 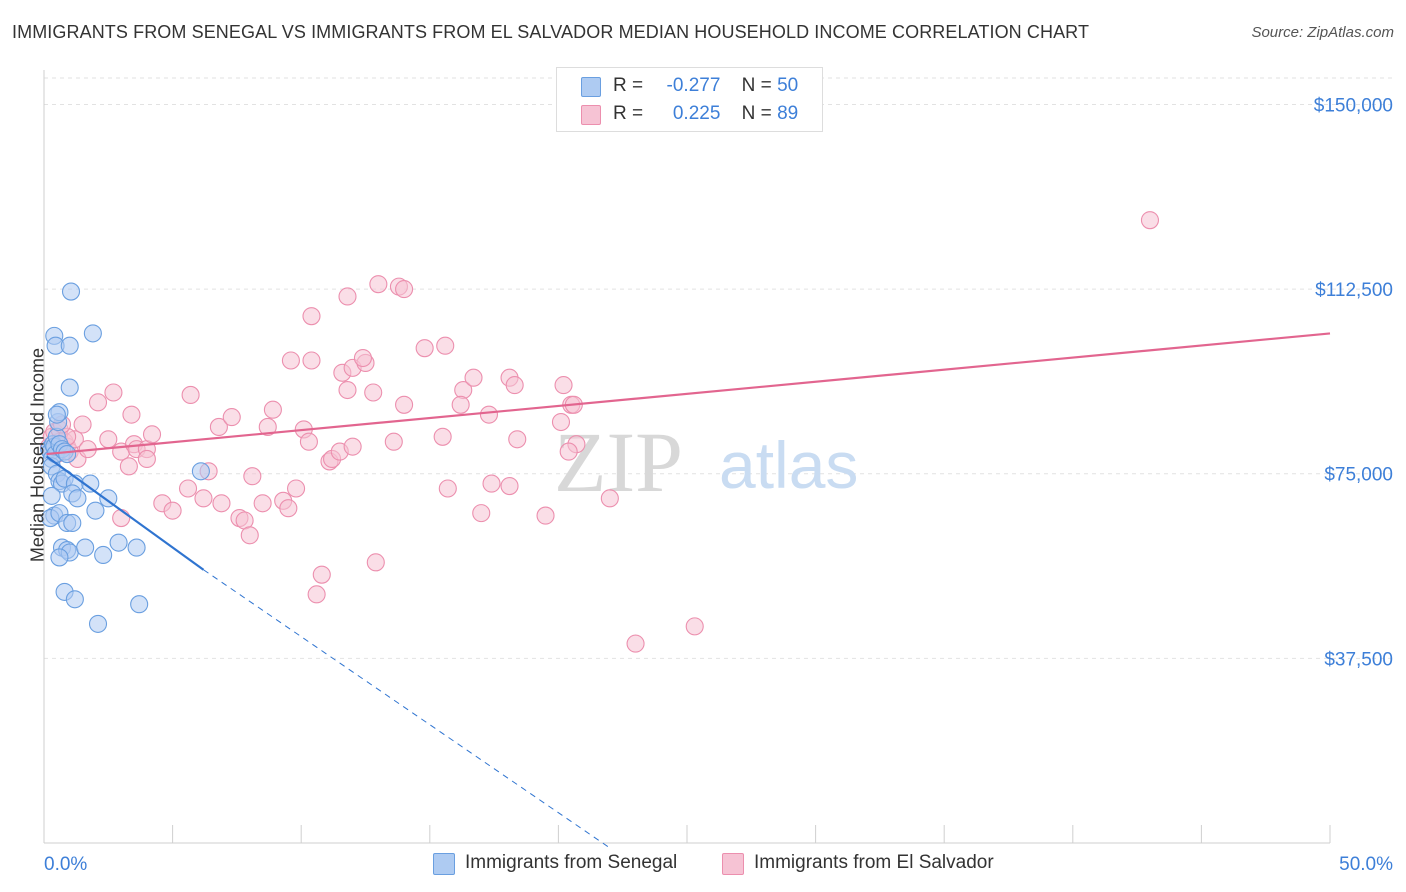 I want to click on elsalvador-n-value: 89, so click(x=788, y=113).